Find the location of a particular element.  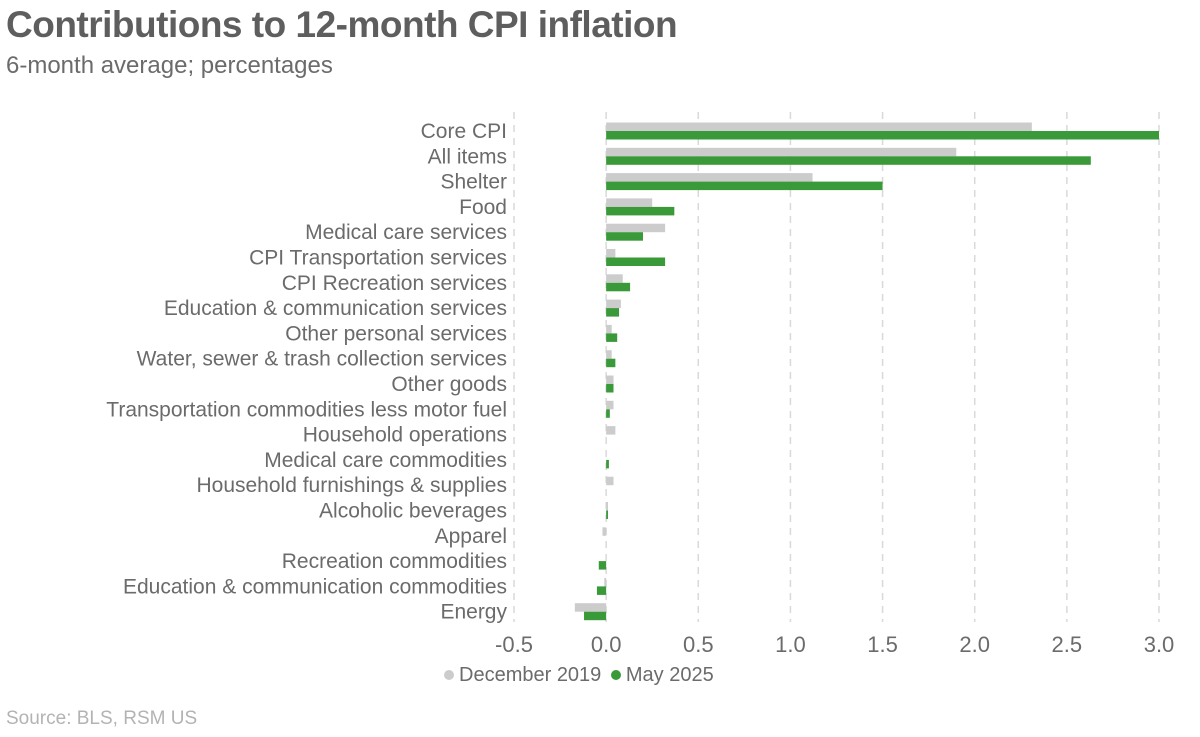

category-label: Recreation commodities is located at coordinates (394, 561).